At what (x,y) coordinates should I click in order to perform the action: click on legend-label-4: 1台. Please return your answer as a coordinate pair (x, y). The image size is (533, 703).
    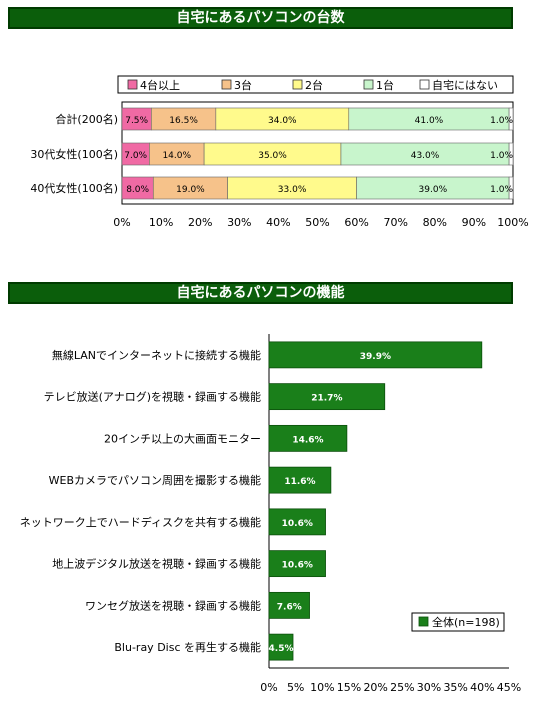
    Looking at the image, I should click on (385, 85).